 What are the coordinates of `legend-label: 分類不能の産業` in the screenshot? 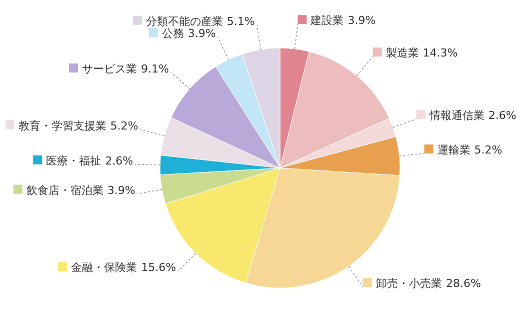 It's located at (184, 21).